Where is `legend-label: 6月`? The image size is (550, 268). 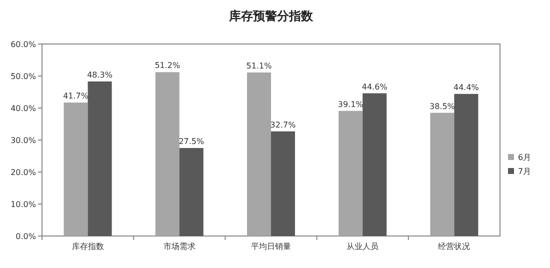 legend-label: 6月 is located at coordinates (525, 157).